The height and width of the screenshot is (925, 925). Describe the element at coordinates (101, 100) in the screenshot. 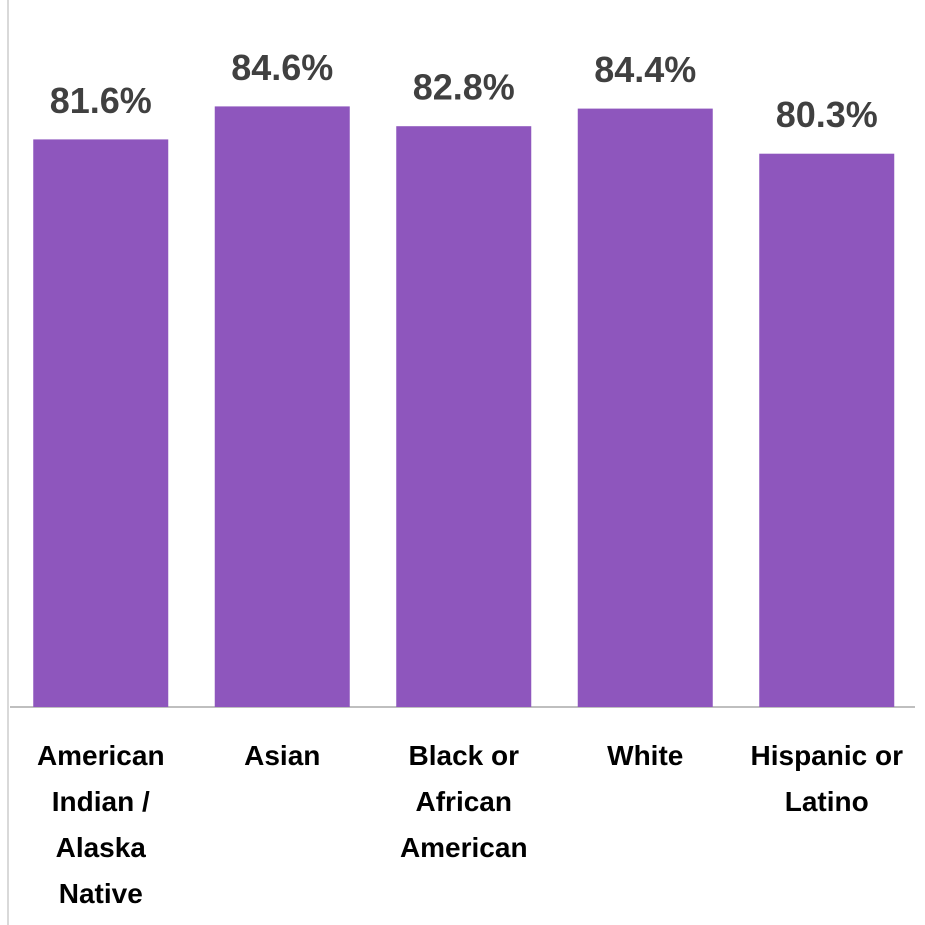

I see `value-label: 81.6%` at that location.